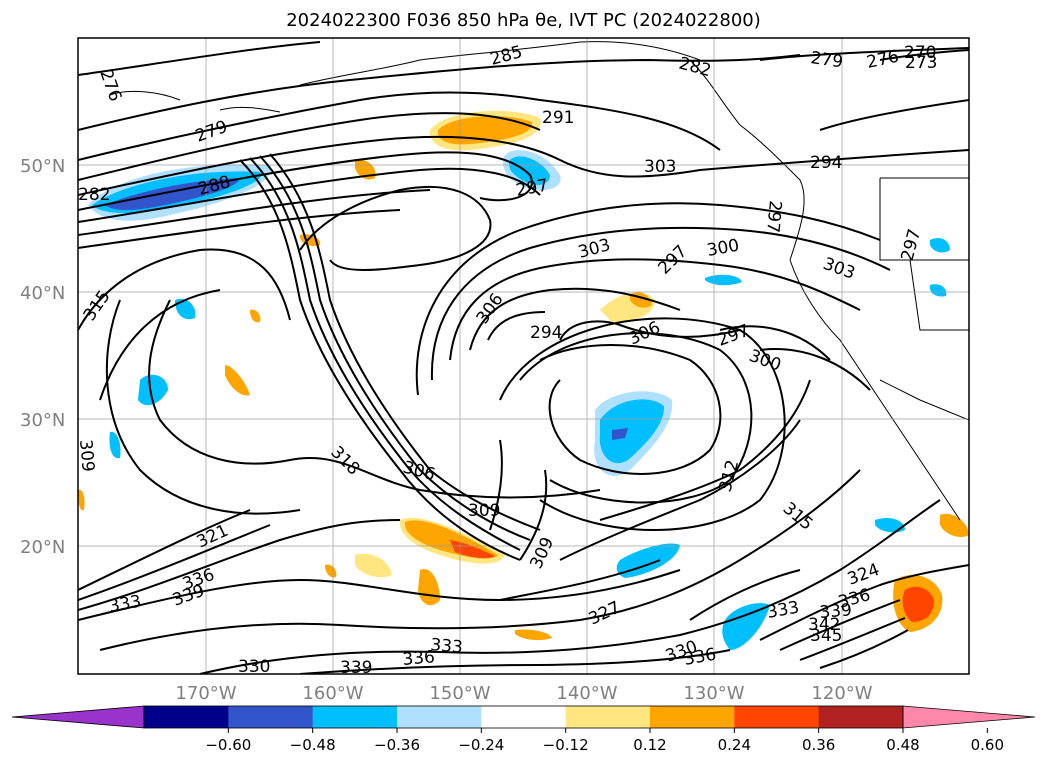 The width and height of the screenshot is (1047, 767). Describe the element at coordinates (660, 167) in the screenshot. I see `contour-label: 303` at that location.